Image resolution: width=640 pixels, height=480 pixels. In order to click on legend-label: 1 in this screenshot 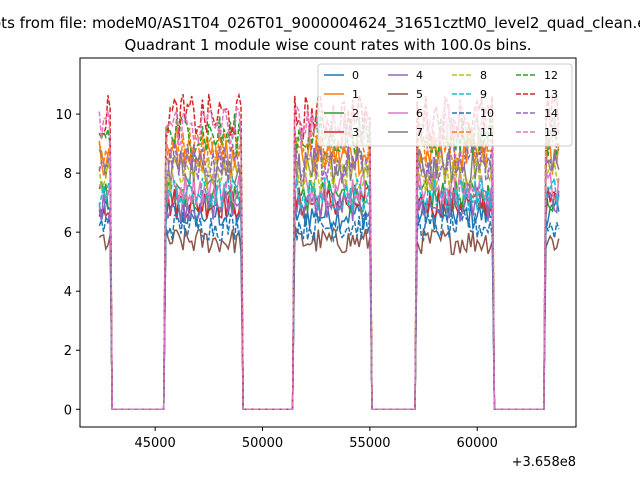, I will do `click(355, 94)`.